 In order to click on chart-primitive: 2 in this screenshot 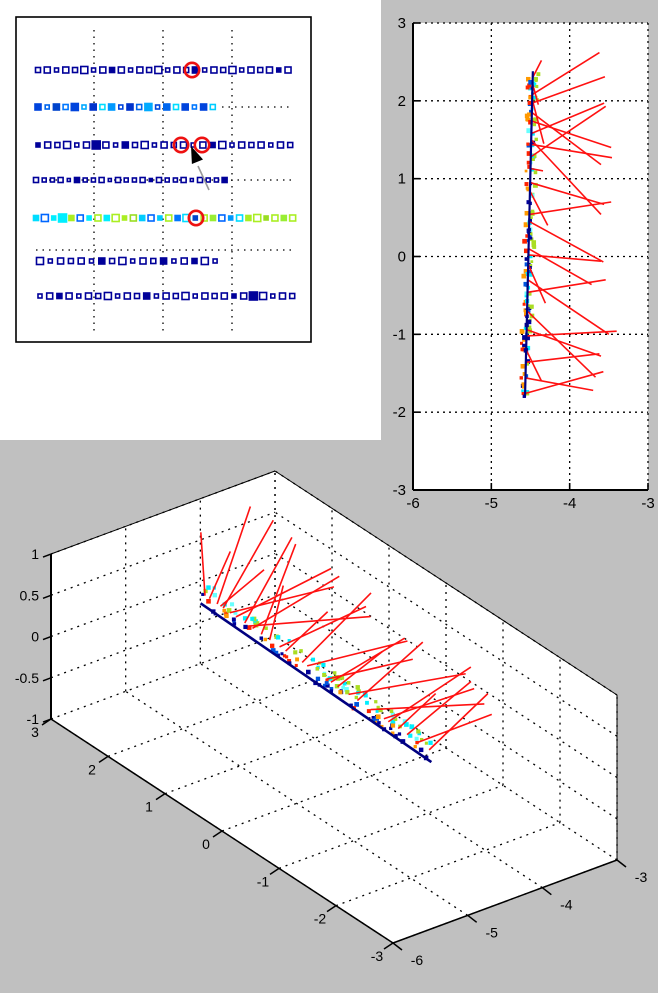, I will do `click(402, 101)`.